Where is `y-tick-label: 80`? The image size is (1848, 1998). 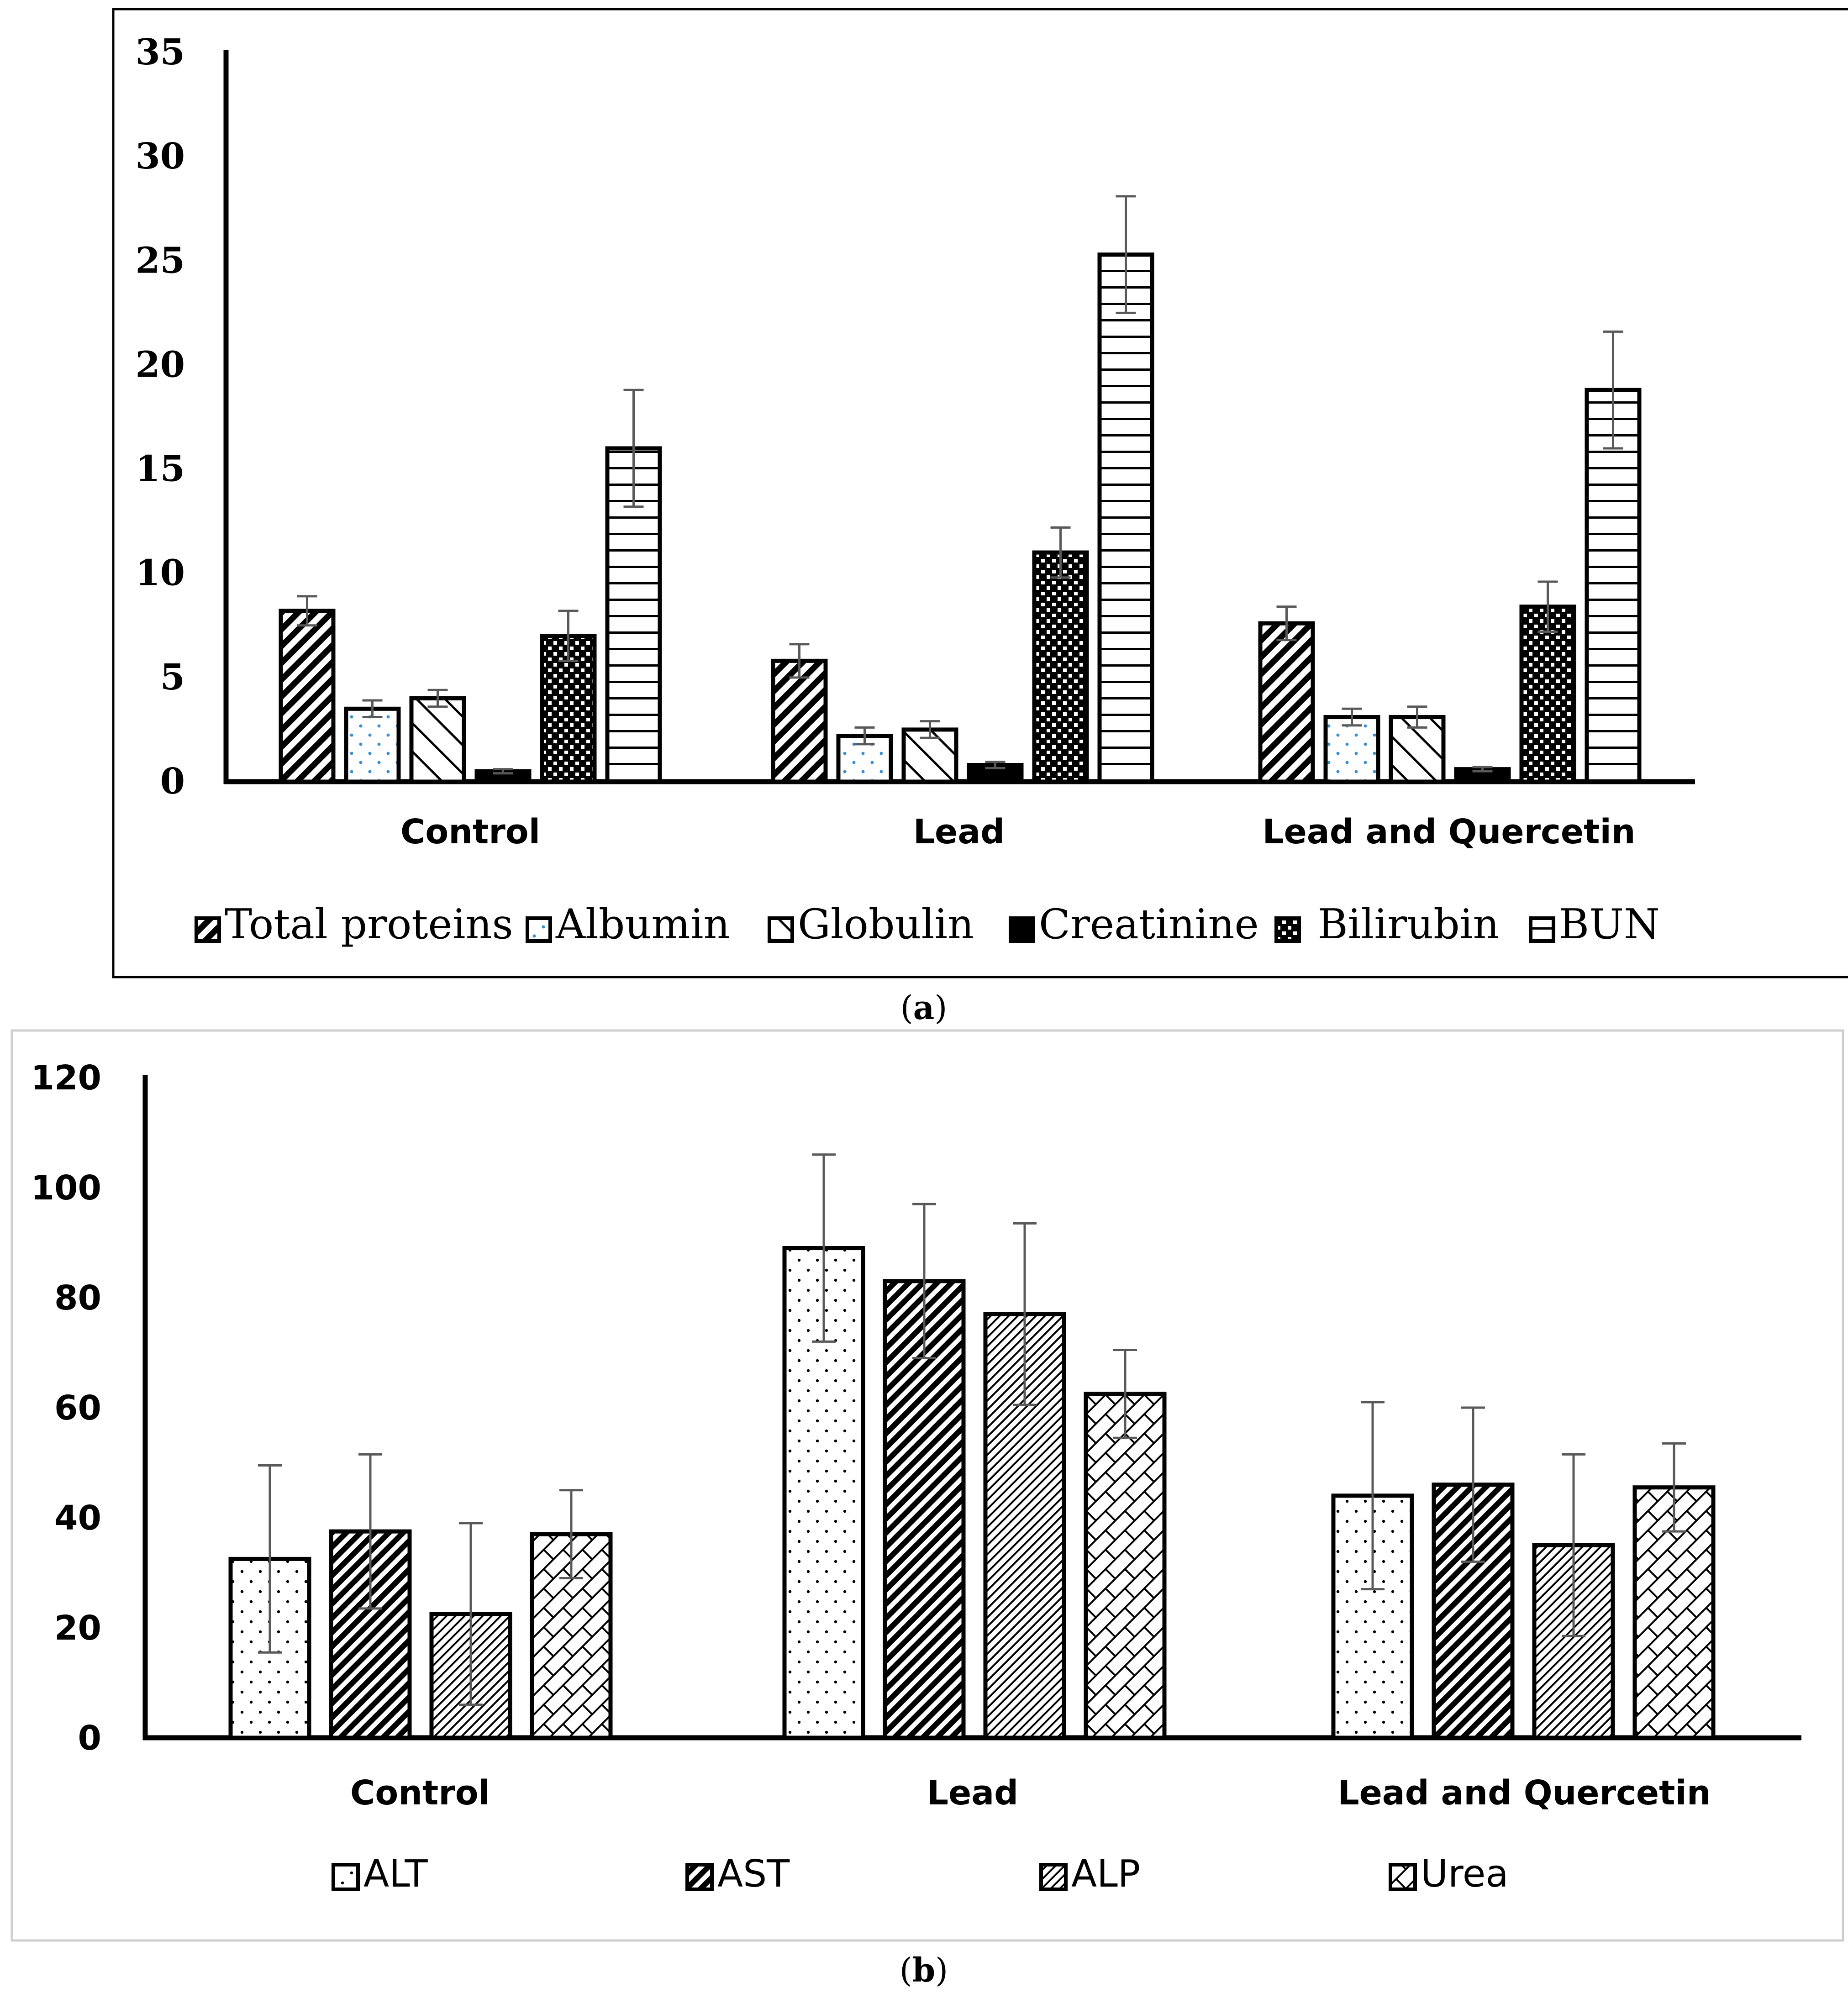 y-tick-label: 80 is located at coordinates (77, 1298).